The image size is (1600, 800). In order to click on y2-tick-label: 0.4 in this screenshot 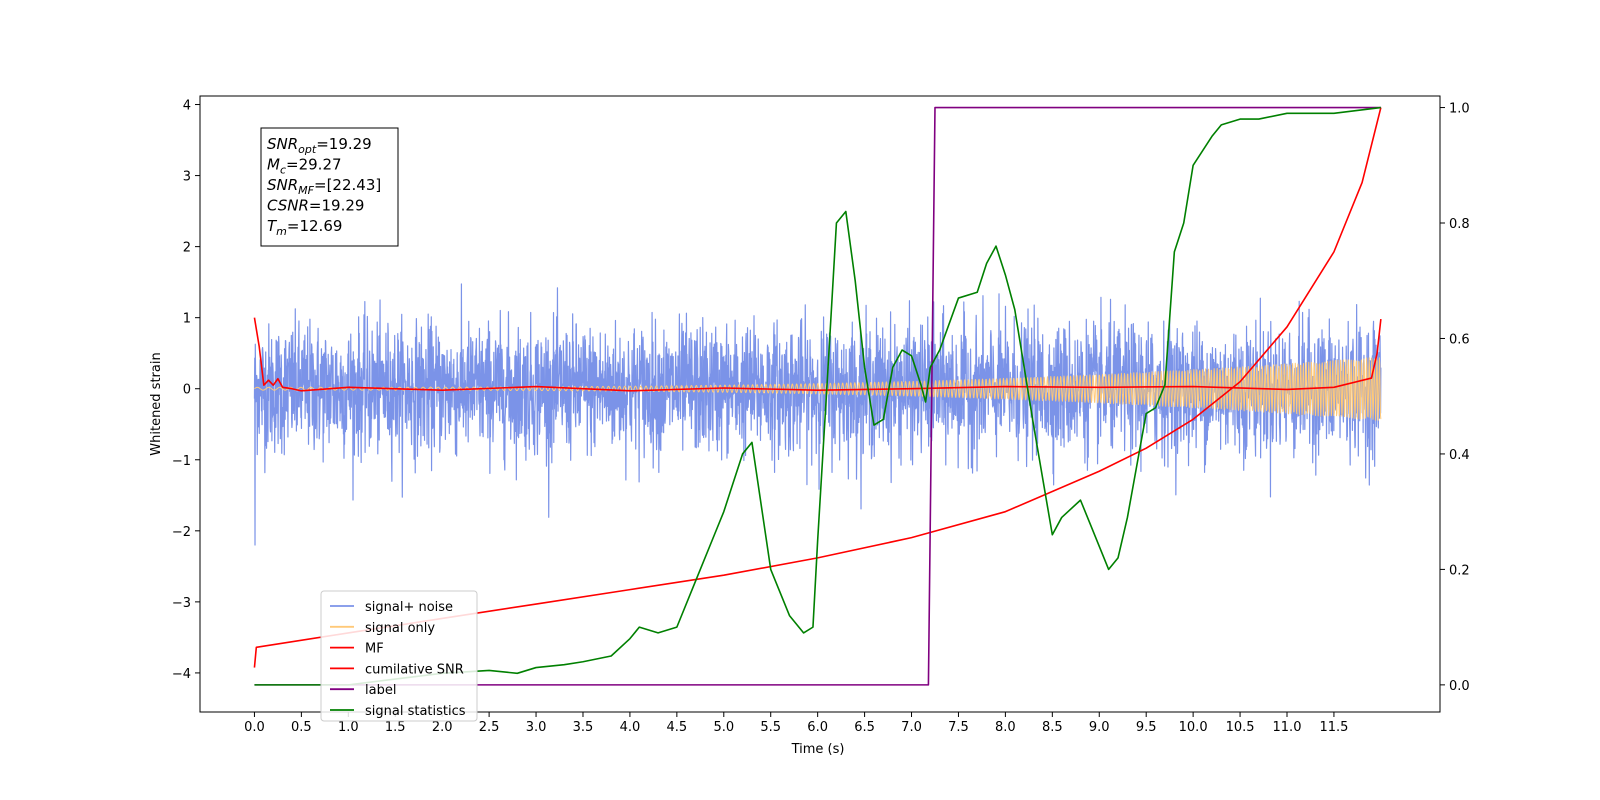, I will do `click(1459, 455)`.